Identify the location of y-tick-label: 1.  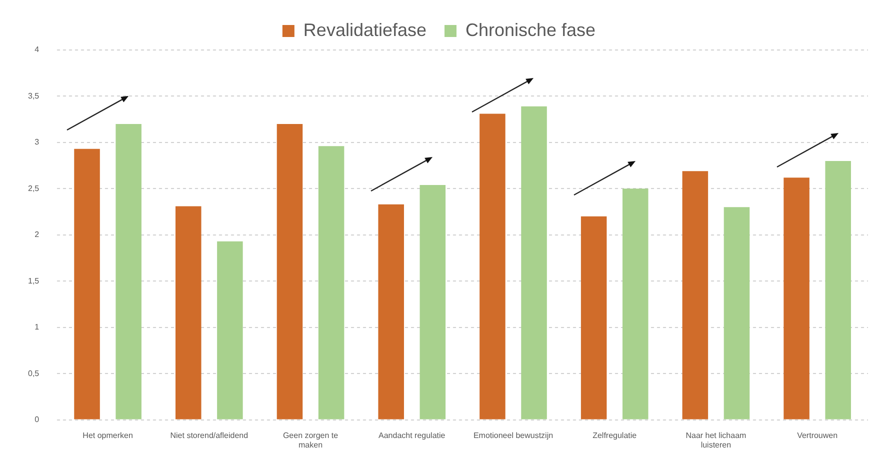
(37, 327).